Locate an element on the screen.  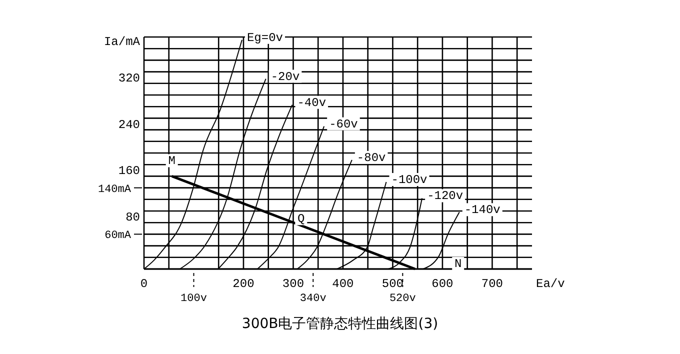
ref-line-label: 100v is located at coordinates (194, 299).